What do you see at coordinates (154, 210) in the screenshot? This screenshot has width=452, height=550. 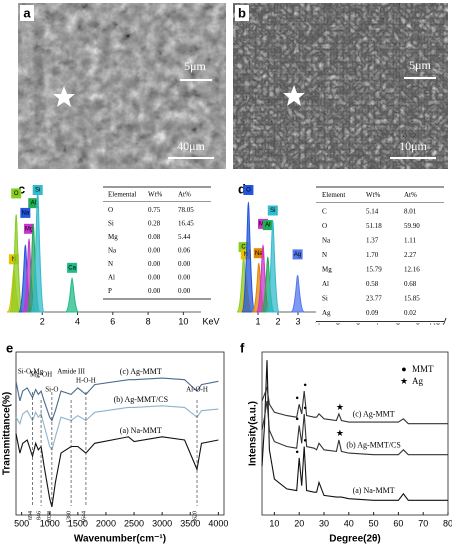 I see `table-cell: 0.75` at bounding box center [154, 210].